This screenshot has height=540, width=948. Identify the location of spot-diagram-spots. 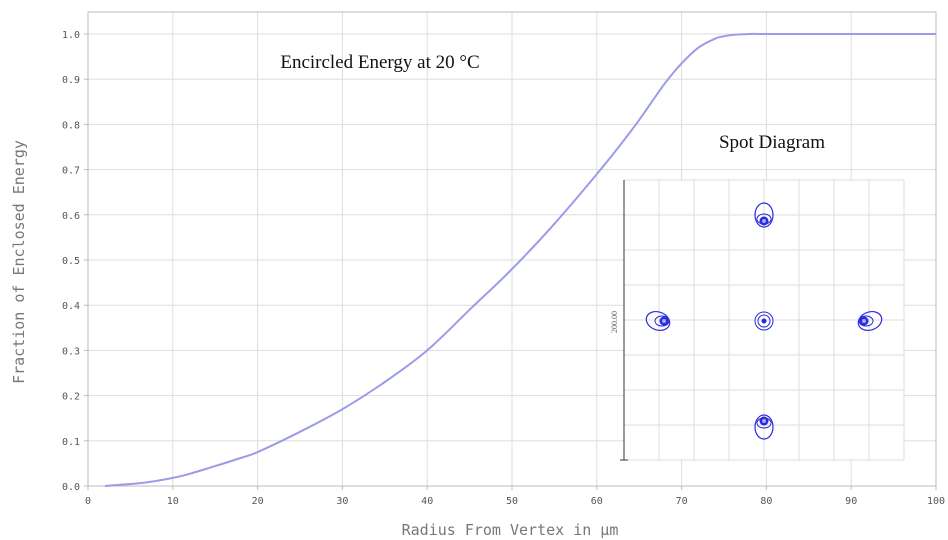
(764, 321).